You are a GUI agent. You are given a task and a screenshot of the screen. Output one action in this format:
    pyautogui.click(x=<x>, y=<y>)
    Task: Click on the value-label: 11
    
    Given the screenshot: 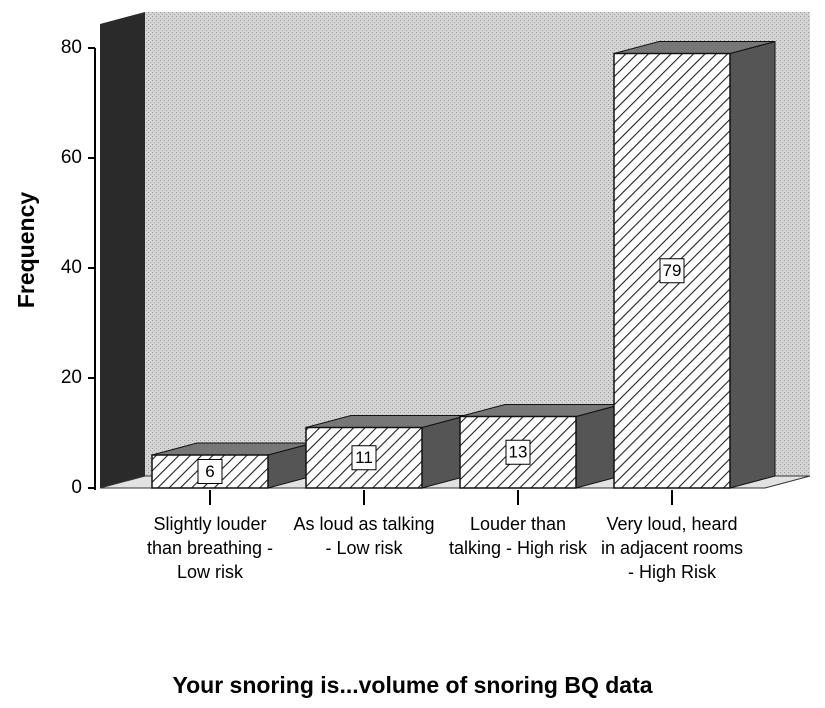 What is the action you would take?
    pyautogui.click(x=364, y=457)
    